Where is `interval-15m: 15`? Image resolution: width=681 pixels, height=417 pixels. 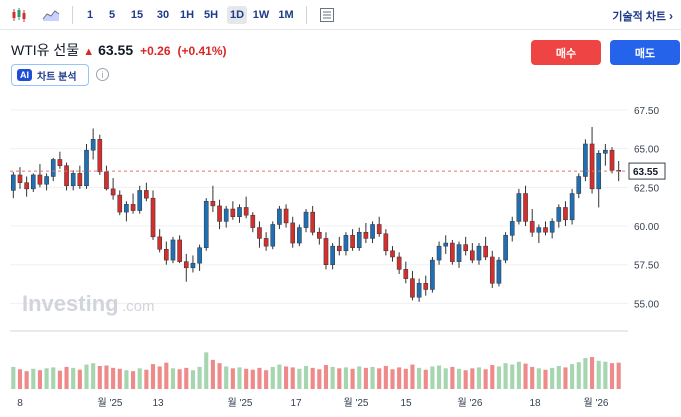
interval-15m: 15 is located at coordinates (137, 15).